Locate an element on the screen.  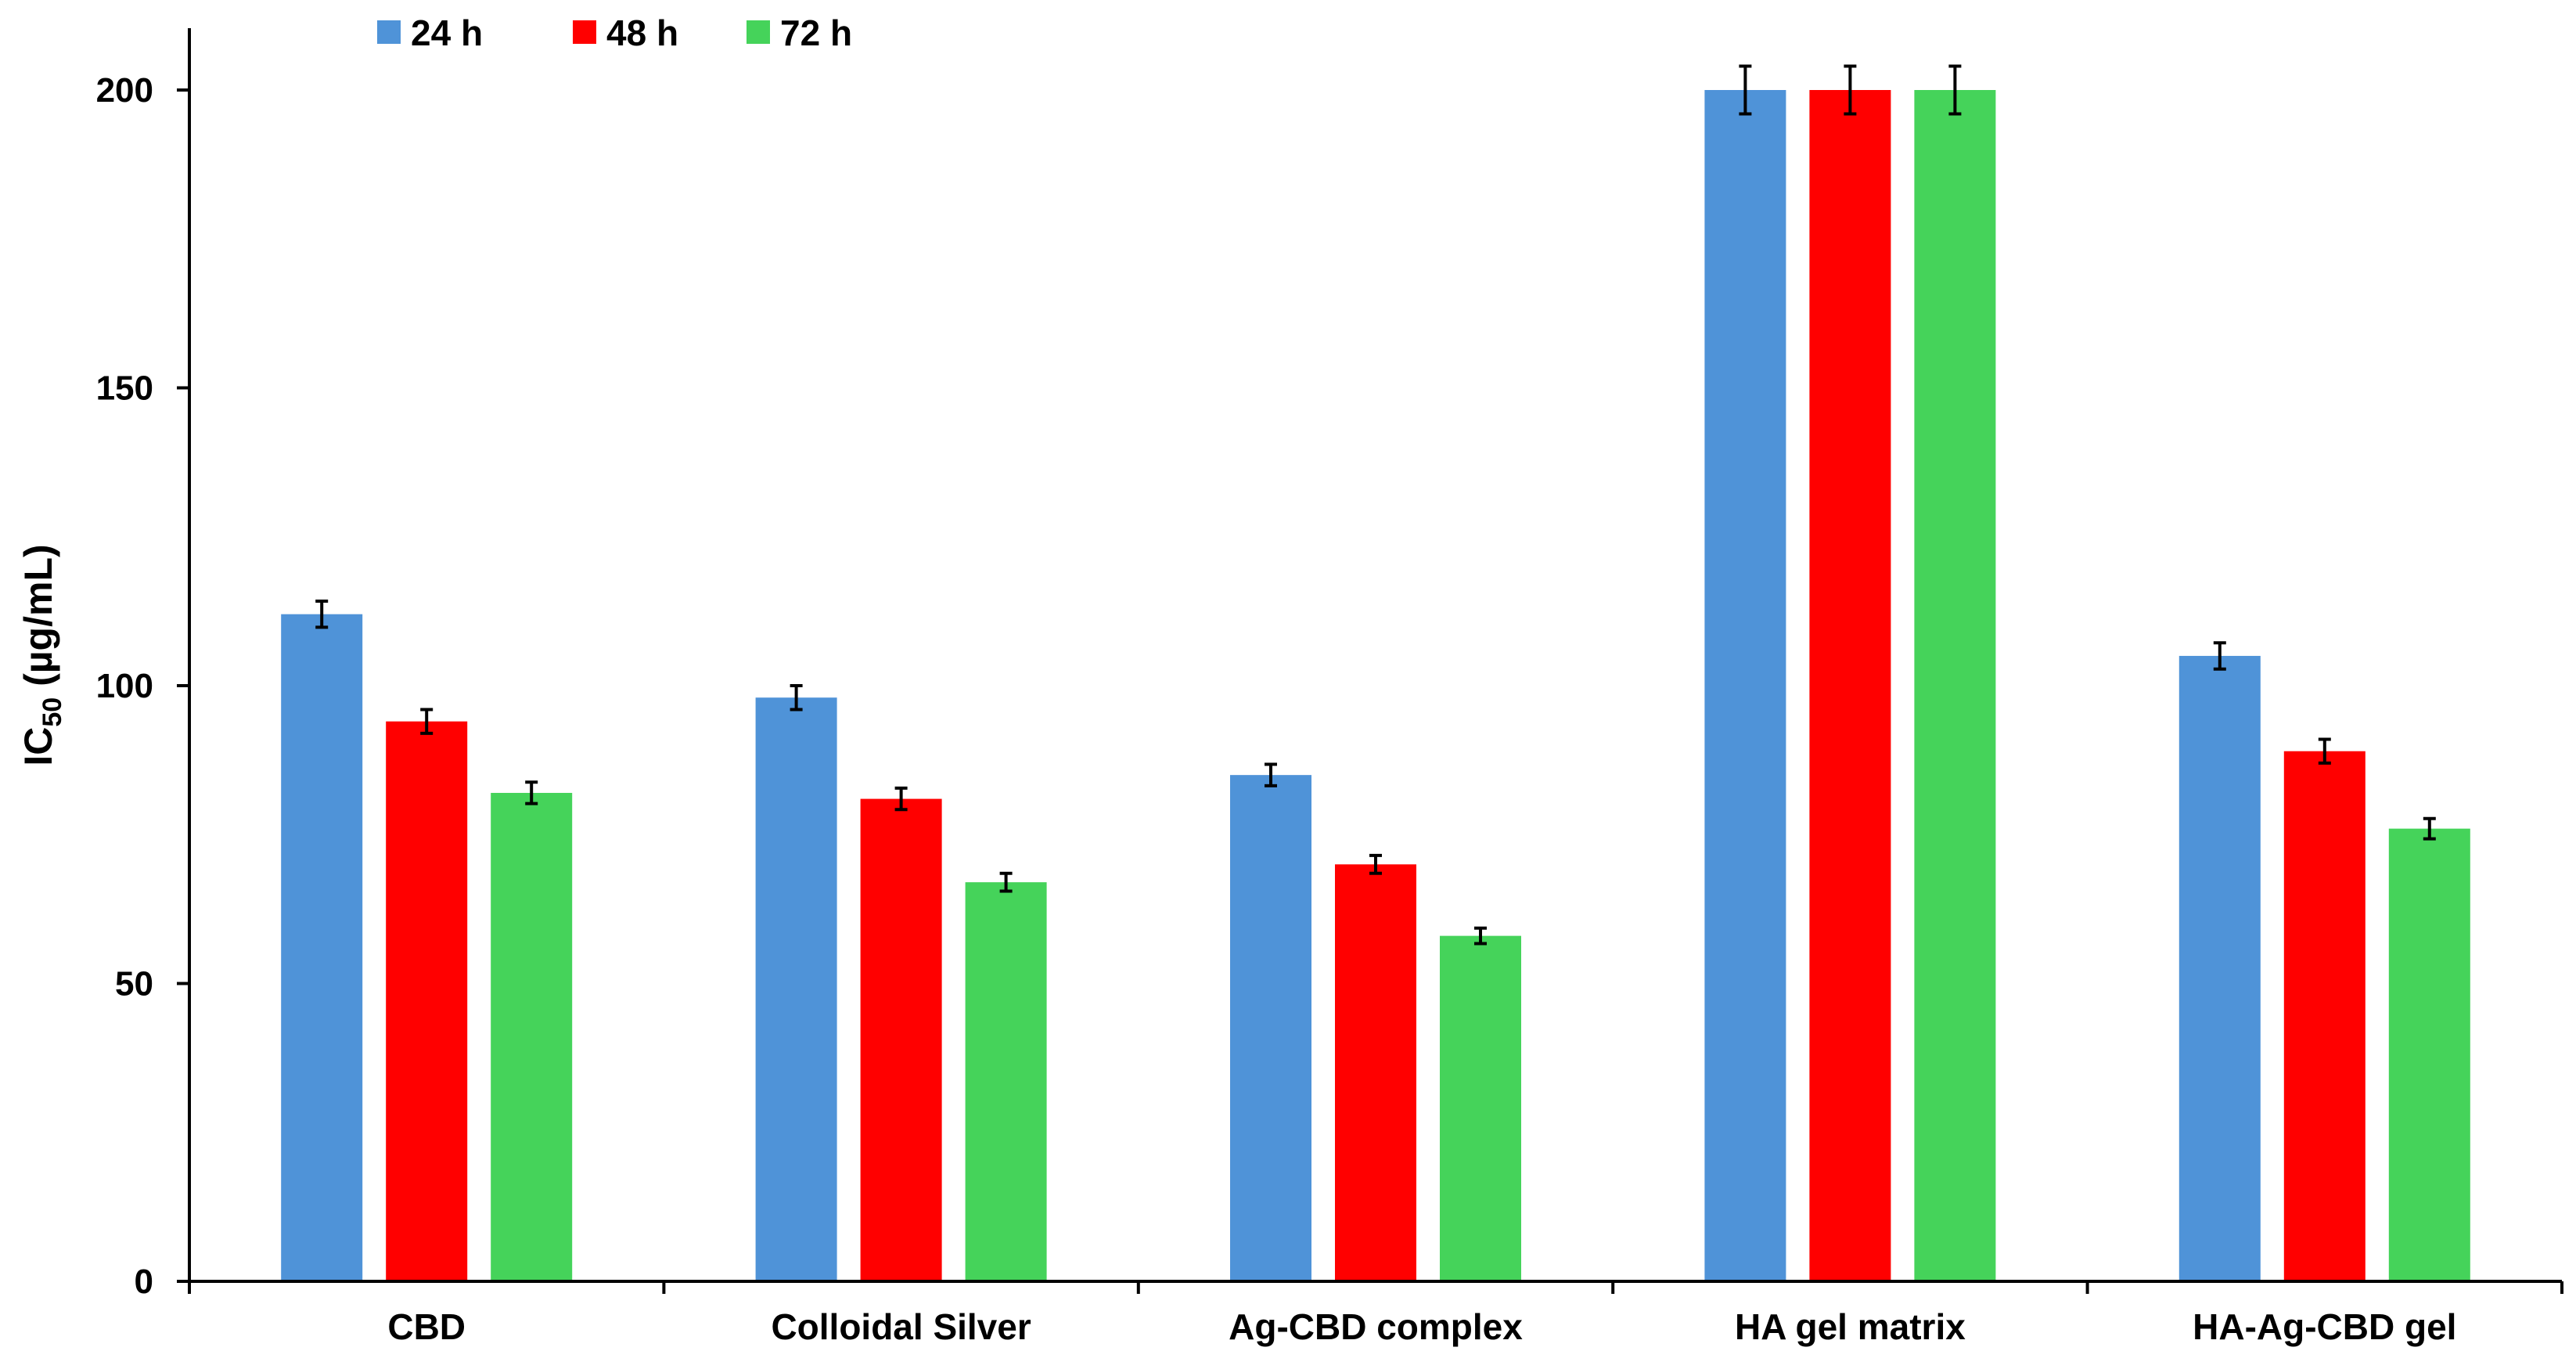
y-axis-title-subscript: 50 is located at coordinates (53, 712).